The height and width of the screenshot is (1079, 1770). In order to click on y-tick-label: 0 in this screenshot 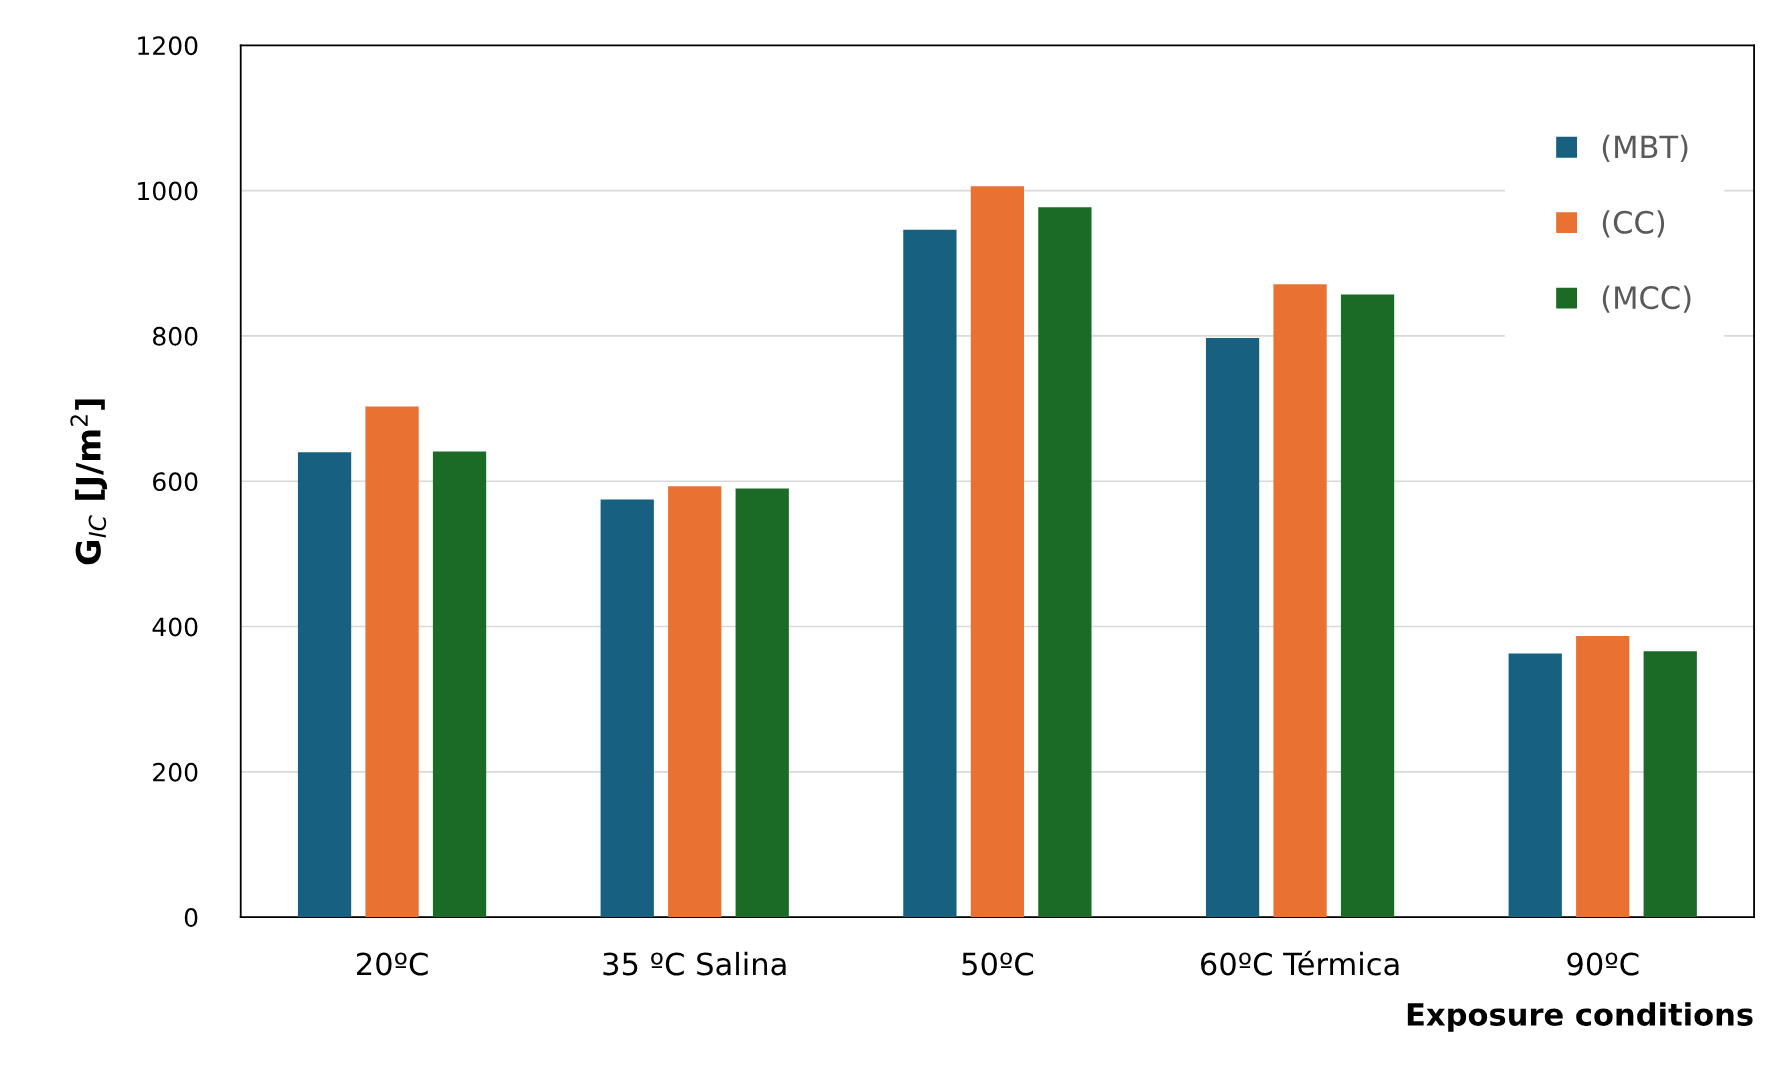, I will do `click(191, 917)`.